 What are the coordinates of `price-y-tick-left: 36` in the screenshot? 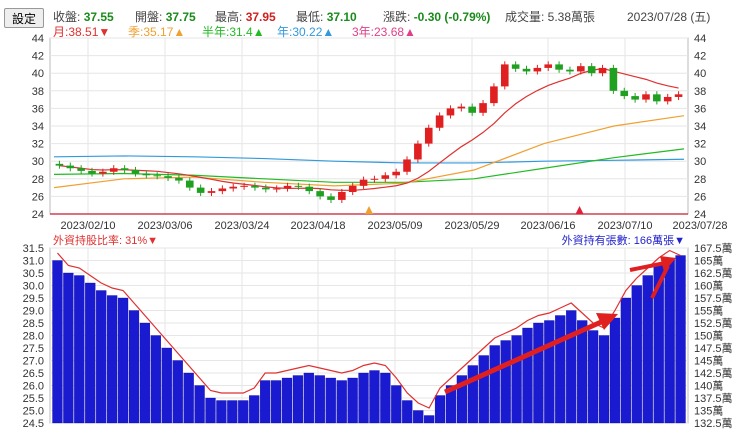 It's located at (38, 109).